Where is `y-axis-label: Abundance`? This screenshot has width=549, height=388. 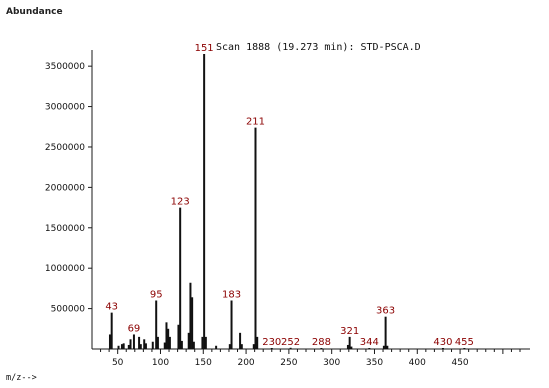 y-axis-label: Abundance is located at coordinates (34, 12).